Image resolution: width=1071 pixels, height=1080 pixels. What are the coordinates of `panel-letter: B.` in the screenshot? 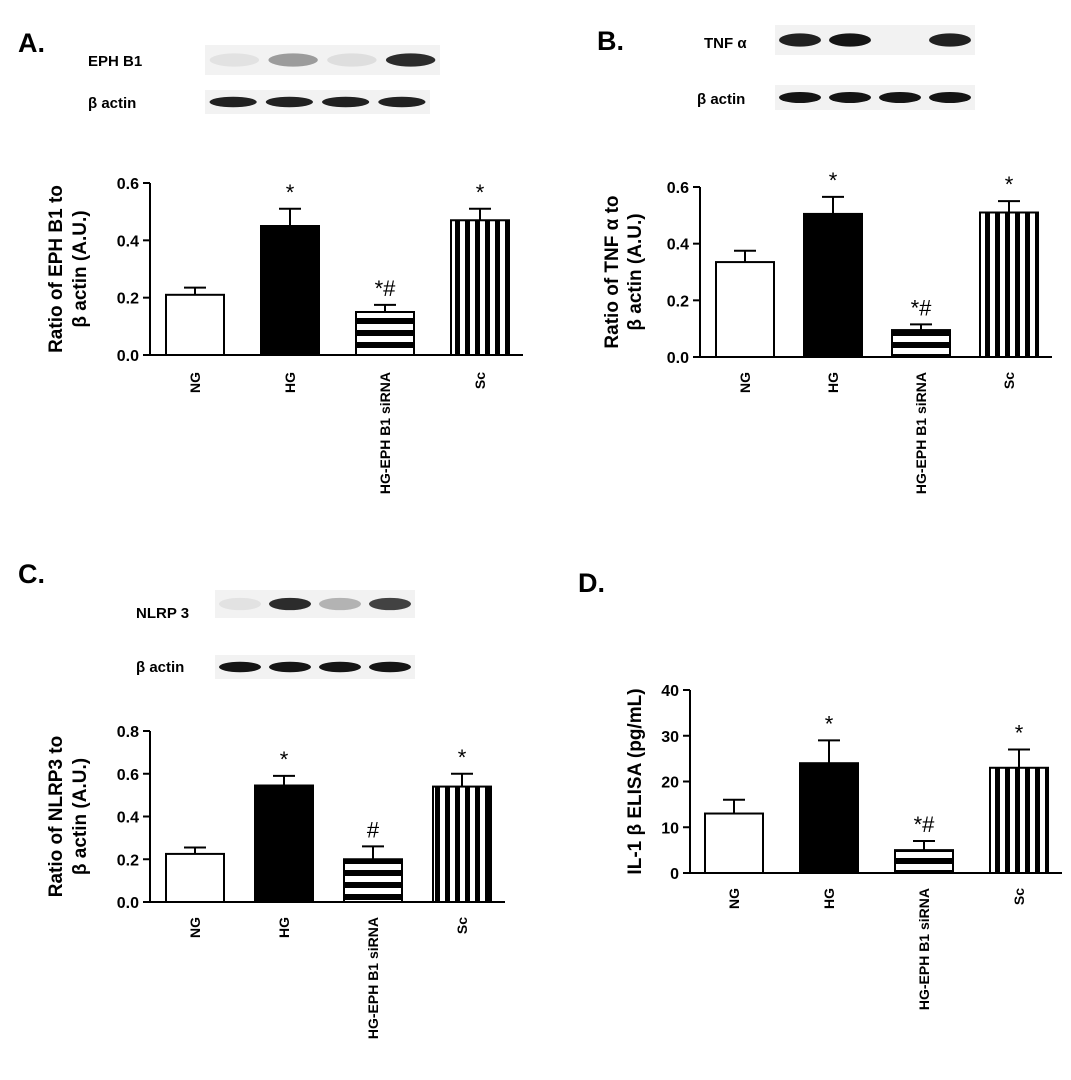 It's located at (610, 41).